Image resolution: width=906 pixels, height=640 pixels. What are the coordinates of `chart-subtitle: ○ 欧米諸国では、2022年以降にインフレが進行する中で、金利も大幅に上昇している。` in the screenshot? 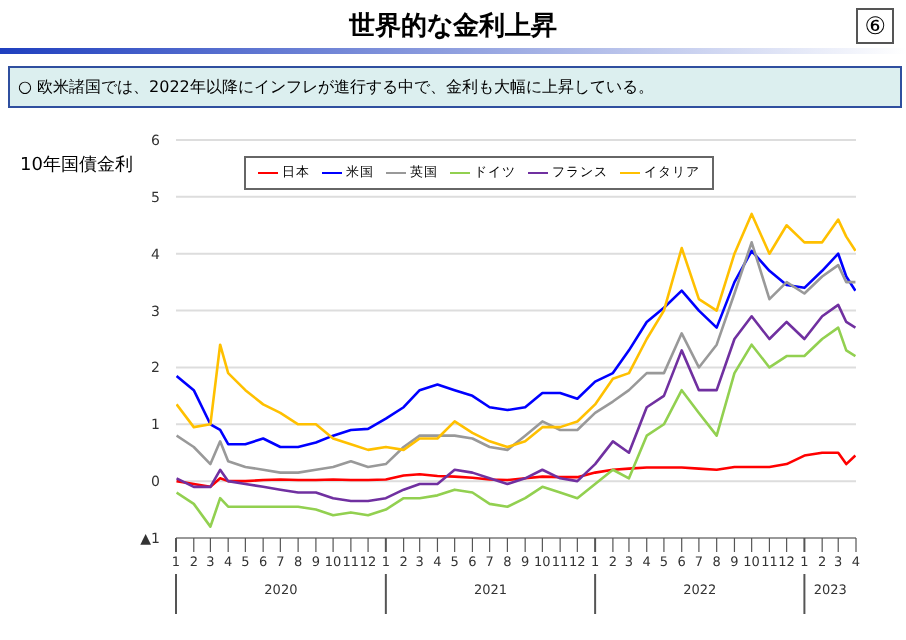 It's located at (455, 87).